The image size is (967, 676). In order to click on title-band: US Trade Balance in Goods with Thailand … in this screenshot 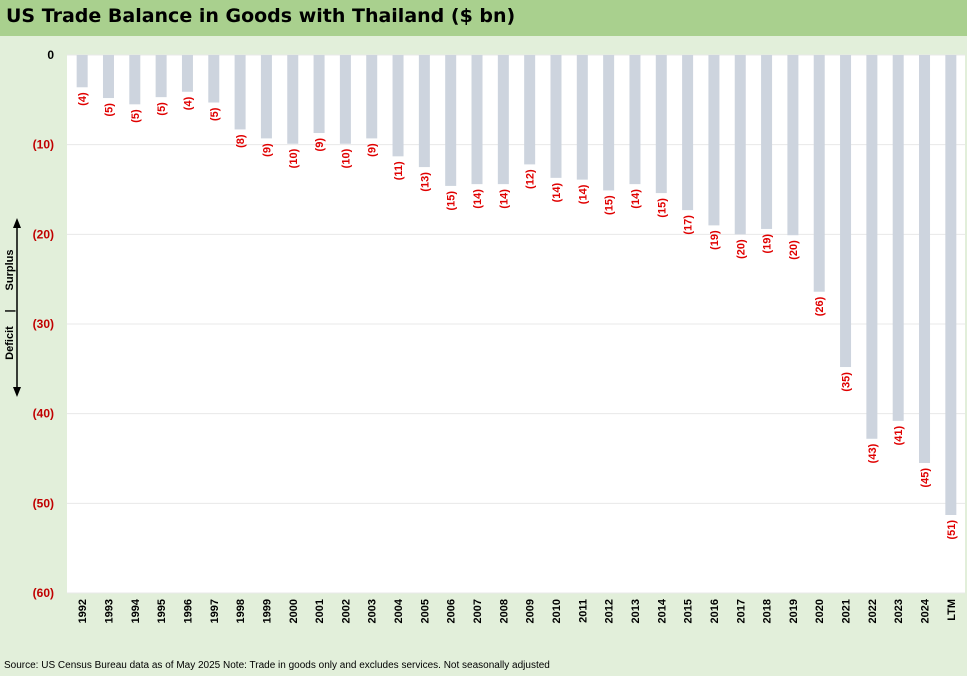, I will do `click(483, 18)`.